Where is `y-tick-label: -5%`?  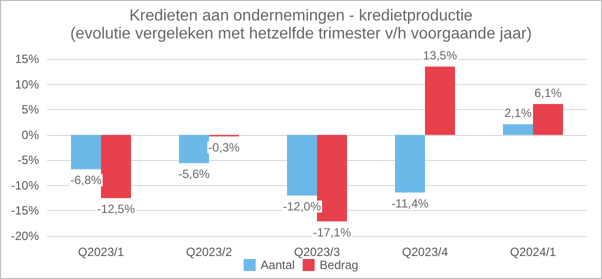 y-tick-label: -5% is located at coordinates (29, 160).